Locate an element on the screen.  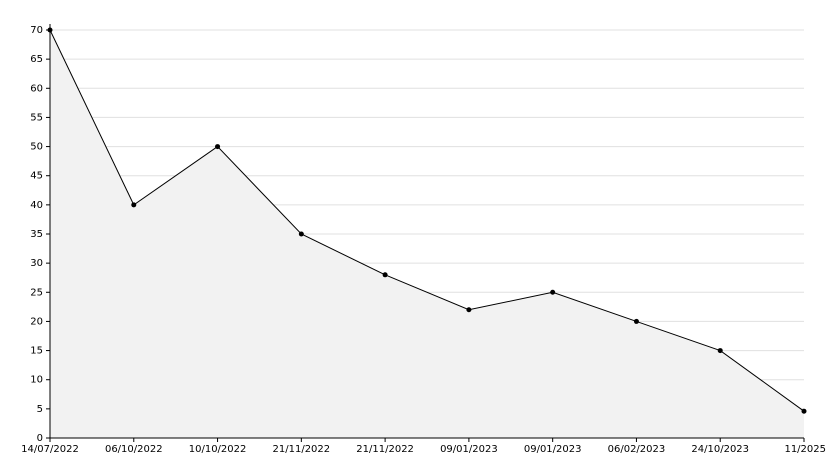
y-tick-label: 5 is located at coordinates (40, 409).